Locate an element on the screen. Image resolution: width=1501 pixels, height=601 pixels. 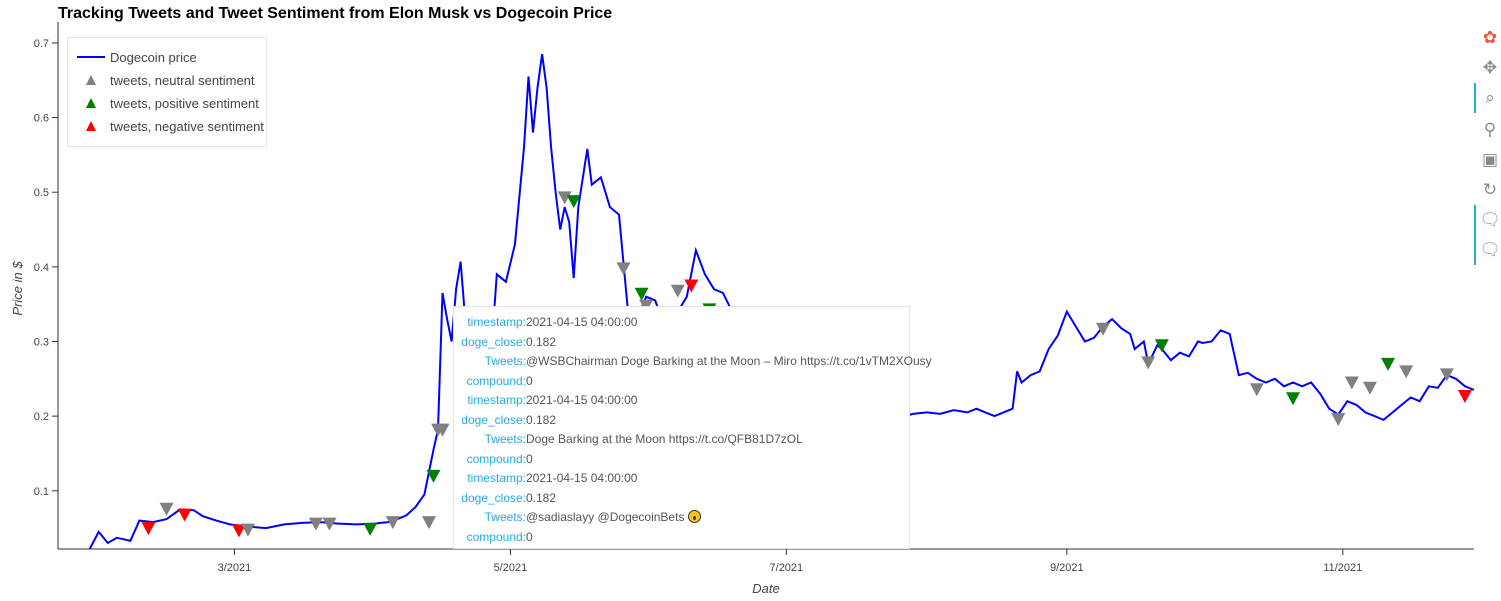
legend-label: tweets, neutral sentiment is located at coordinates (182, 80).